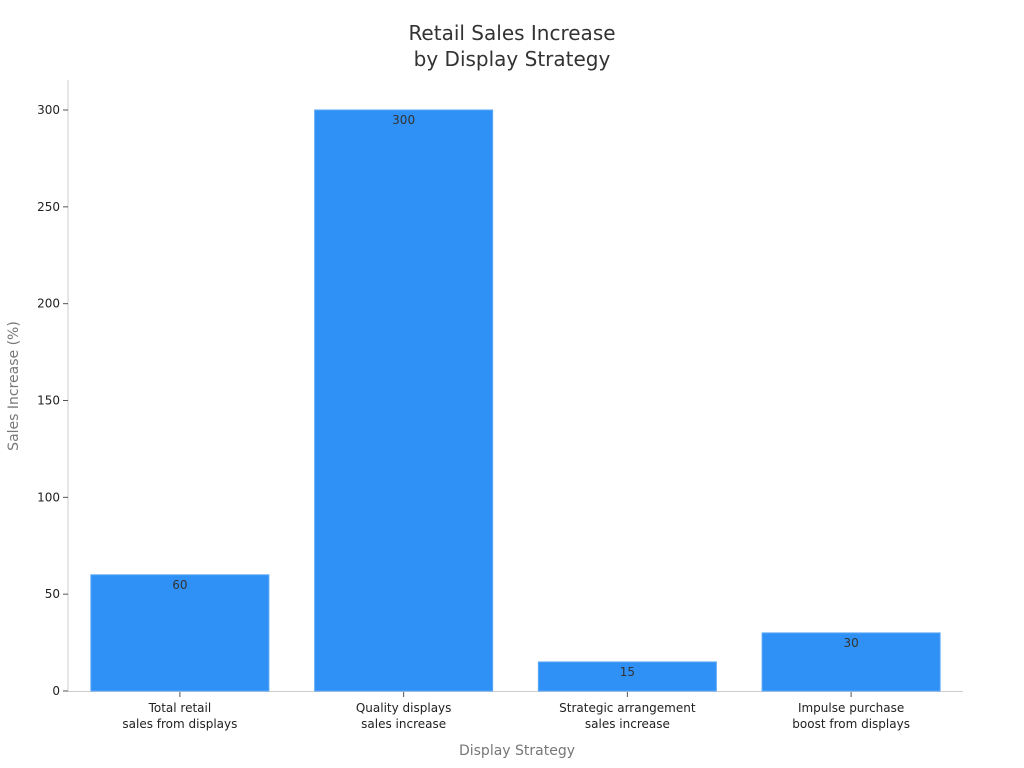  What do you see at coordinates (52, 594) in the screenshot?
I see `y-tick-label: 50` at bounding box center [52, 594].